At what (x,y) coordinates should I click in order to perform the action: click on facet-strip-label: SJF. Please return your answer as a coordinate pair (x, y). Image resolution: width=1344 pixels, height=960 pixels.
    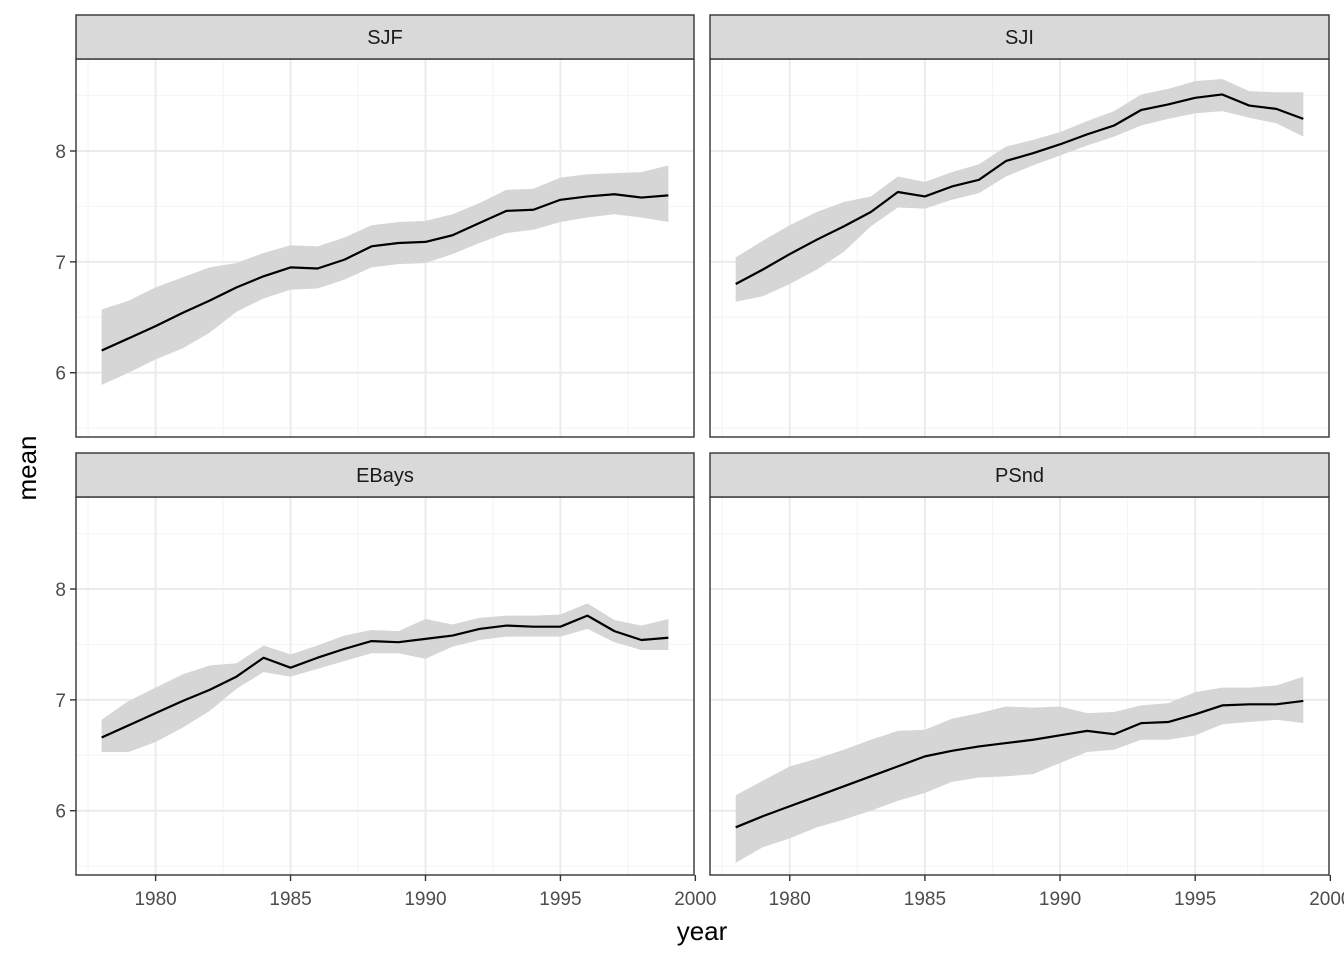
    Looking at the image, I should click on (385, 38).